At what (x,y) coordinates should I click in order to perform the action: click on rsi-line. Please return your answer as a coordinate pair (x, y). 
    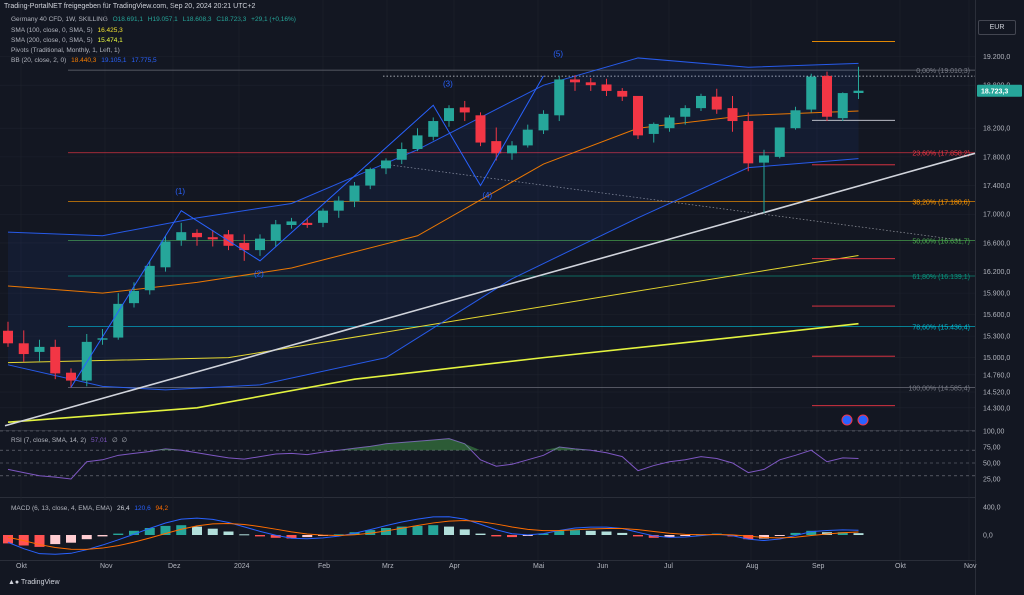
    Looking at the image, I should click on (433, 459).